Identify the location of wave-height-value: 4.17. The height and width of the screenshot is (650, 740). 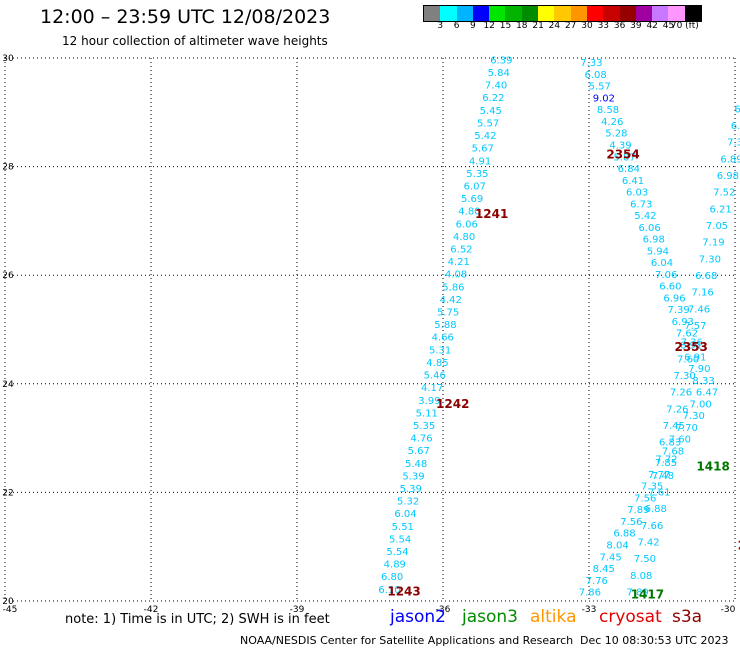
(432, 388).